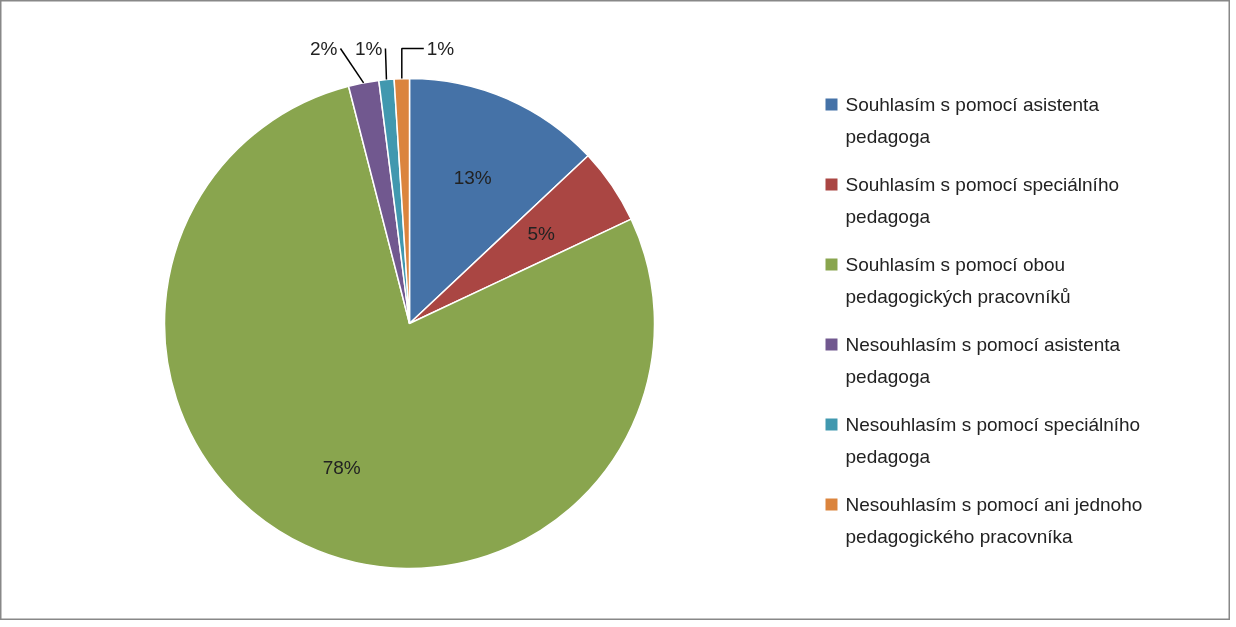 Image resolution: width=1236 pixels, height=627 pixels. Describe the element at coordinates (341, 468) in the screenshot. I see `data-label: 78%` at that location.